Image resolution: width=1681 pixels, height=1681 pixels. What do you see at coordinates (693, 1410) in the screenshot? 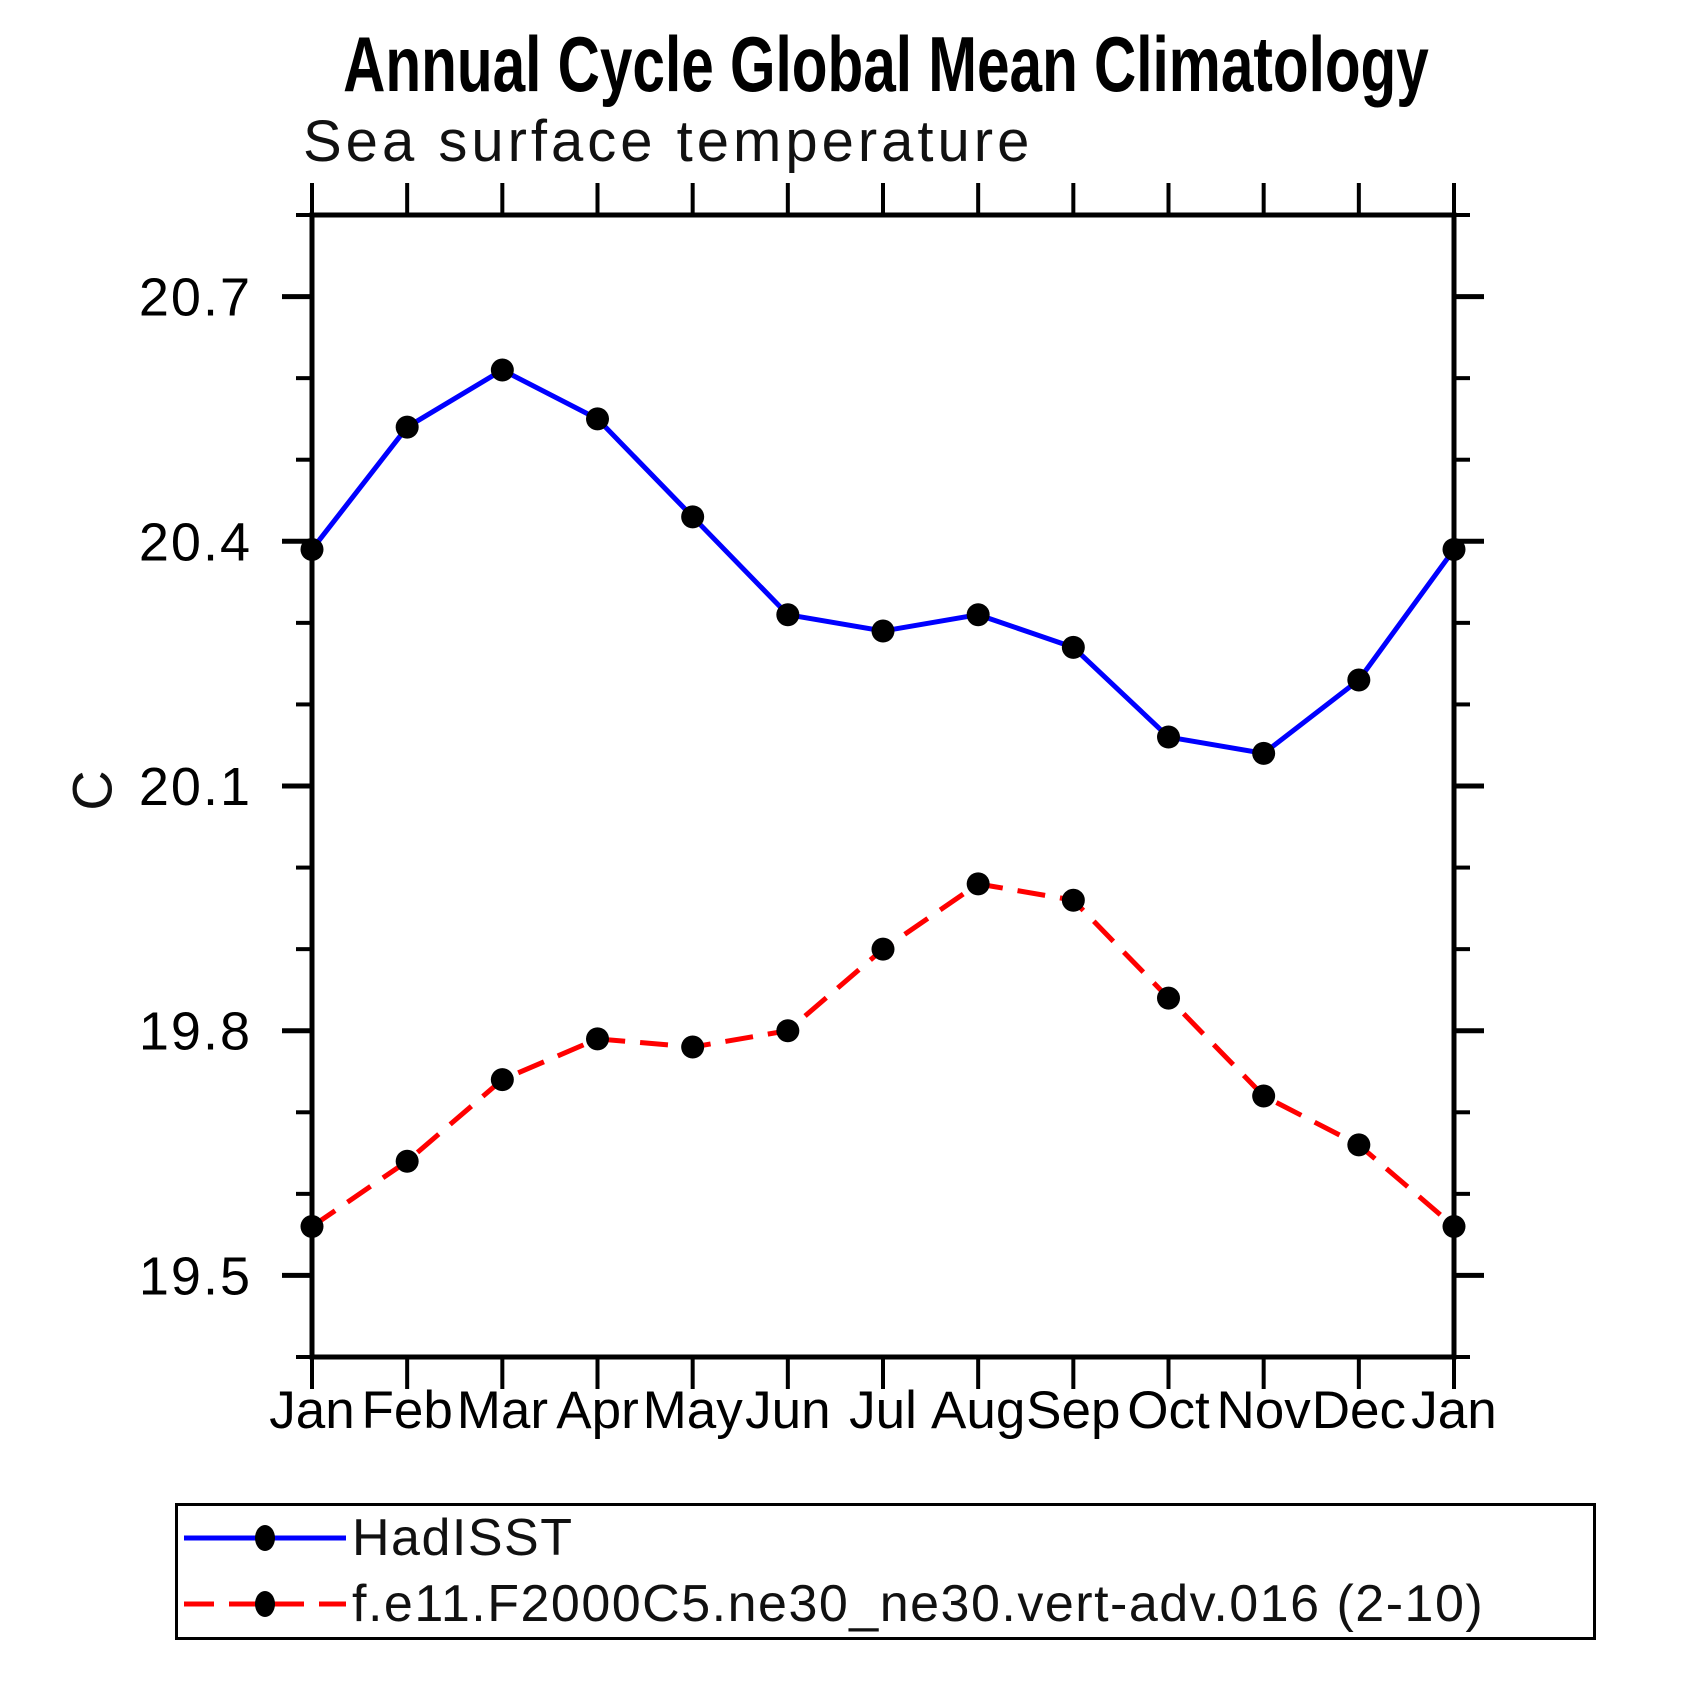
I see `x-axis-tick-label: May` at bounding box center [693, 1410].